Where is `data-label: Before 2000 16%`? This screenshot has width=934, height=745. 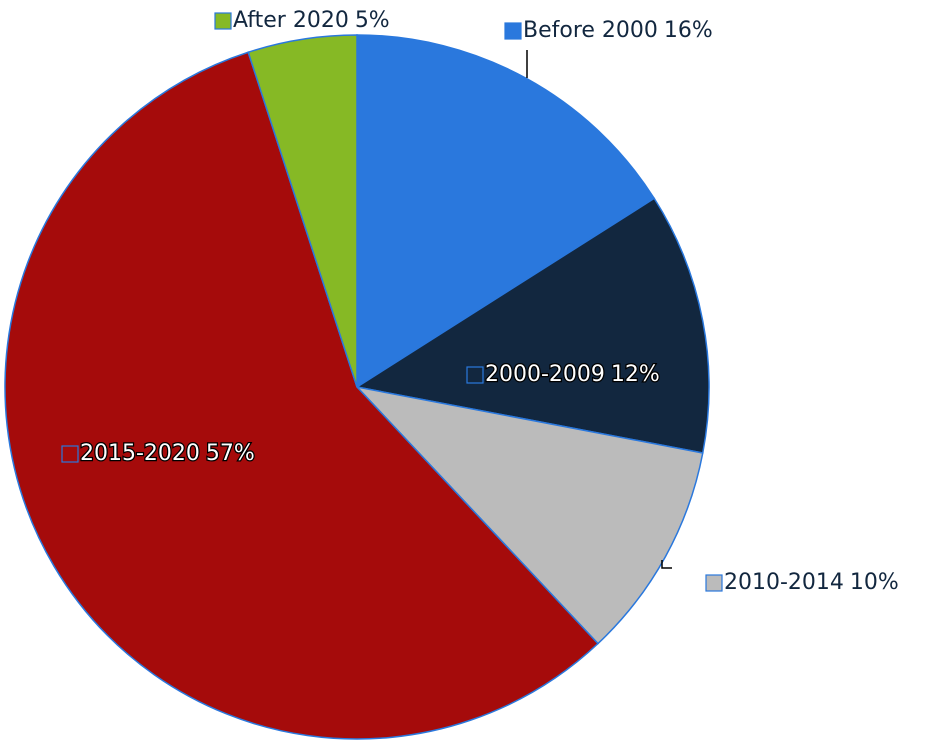 data-label: Before 2000 16% is located at coordinates (618, 30).